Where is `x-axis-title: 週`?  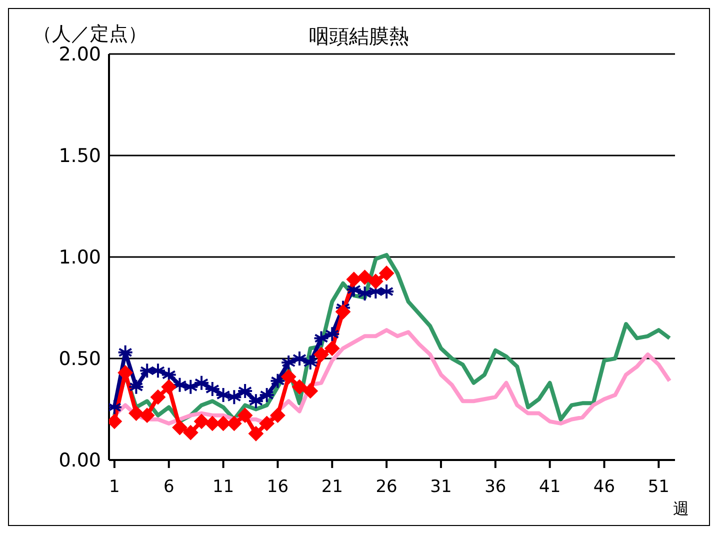 x-axis-title: 週 is located at coordinates (681, 509).